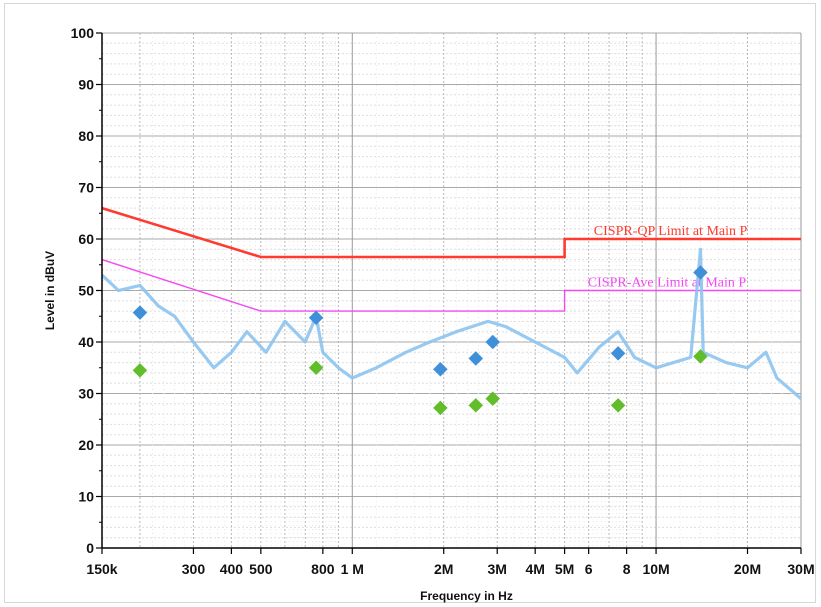  I want to click on x-tick-label: 6, so click(589, 569).